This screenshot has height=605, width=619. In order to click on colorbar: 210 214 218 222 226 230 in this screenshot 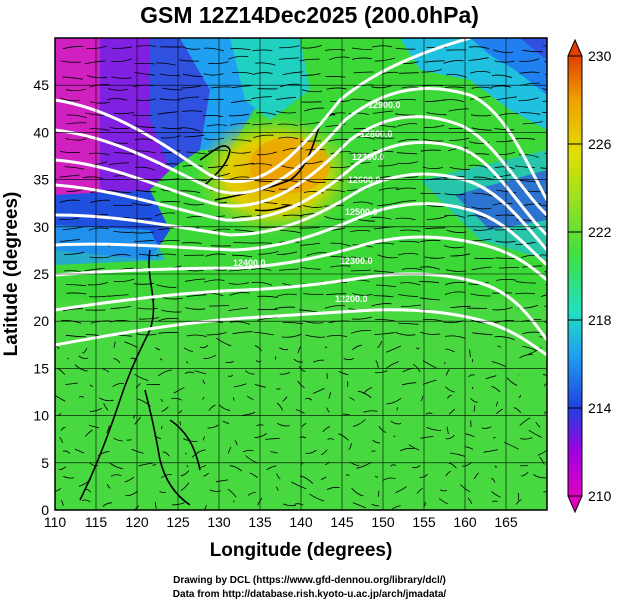, I will do `click(589, 276)`.